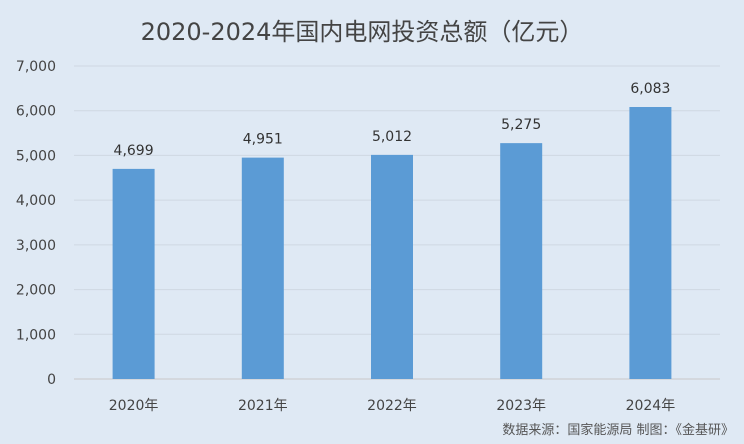  Describe the element at coordinates (51, 380) in the screenshot. I see `y-tick-label: 0` at that location.